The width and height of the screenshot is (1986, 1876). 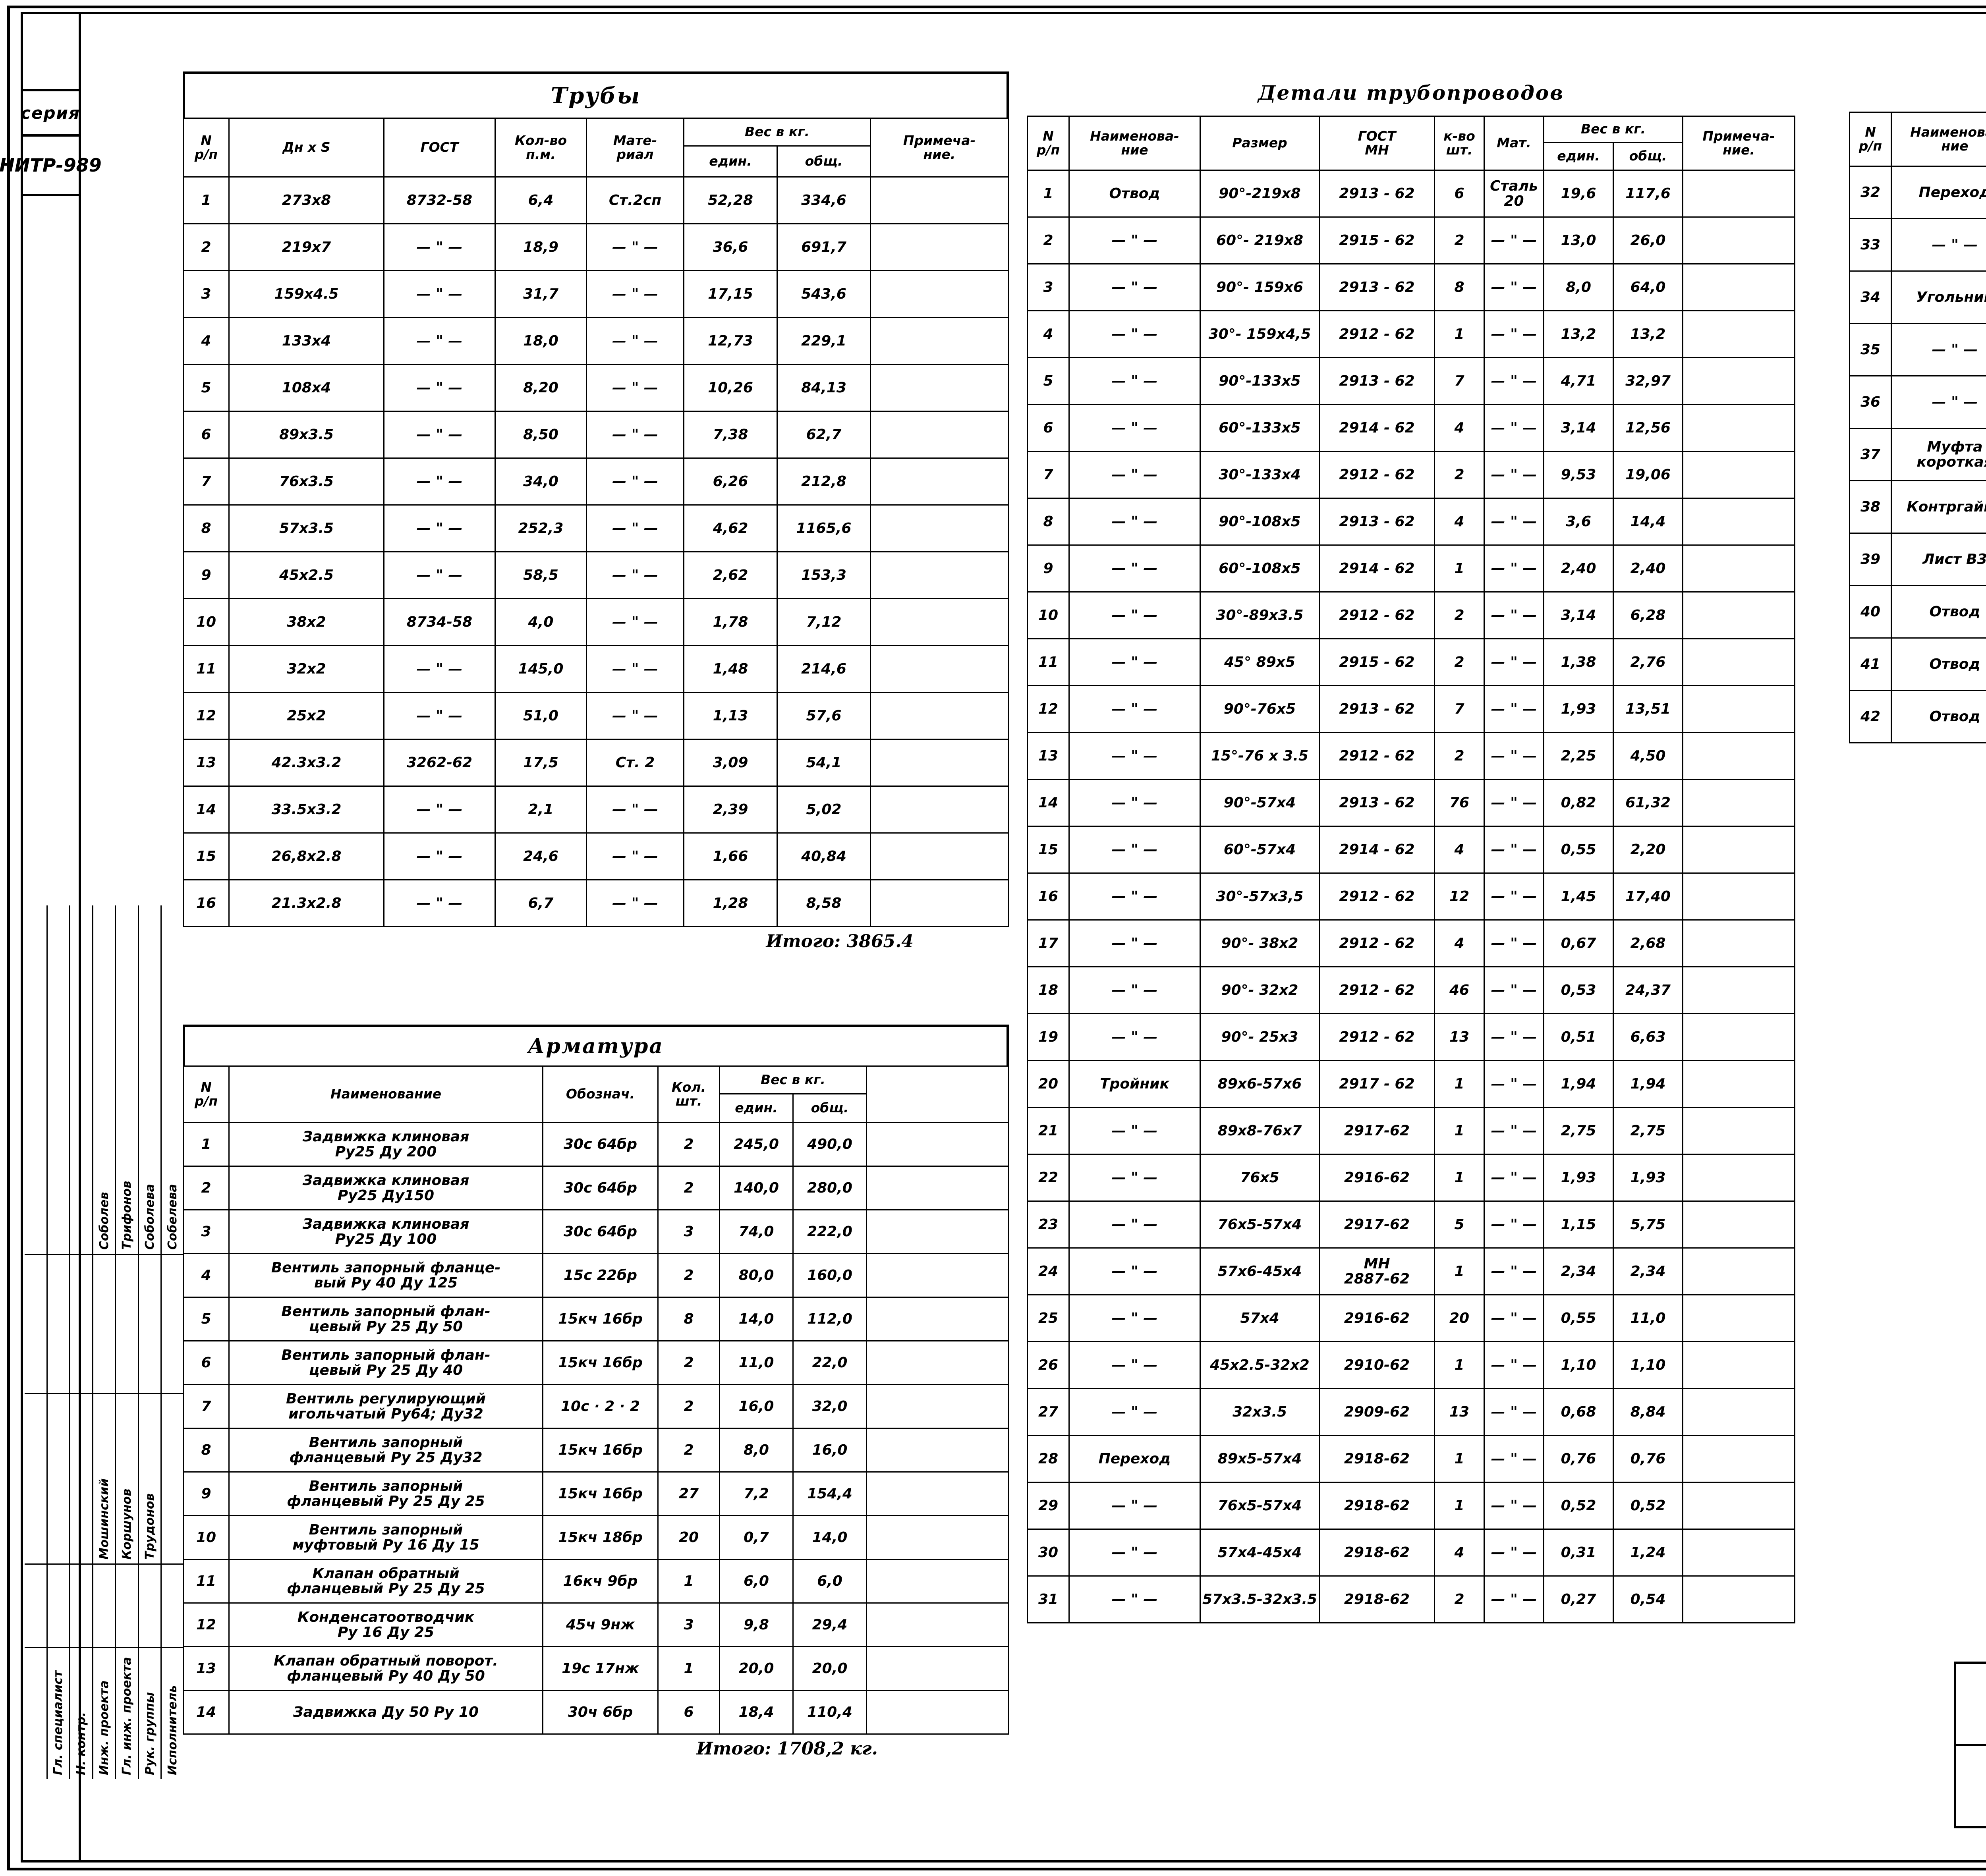 What do you see at coordinates (1578, 475) in the screenshot?
I see `parts-cell-weight-unit: 9,53` at bounding box center [1578, 475].